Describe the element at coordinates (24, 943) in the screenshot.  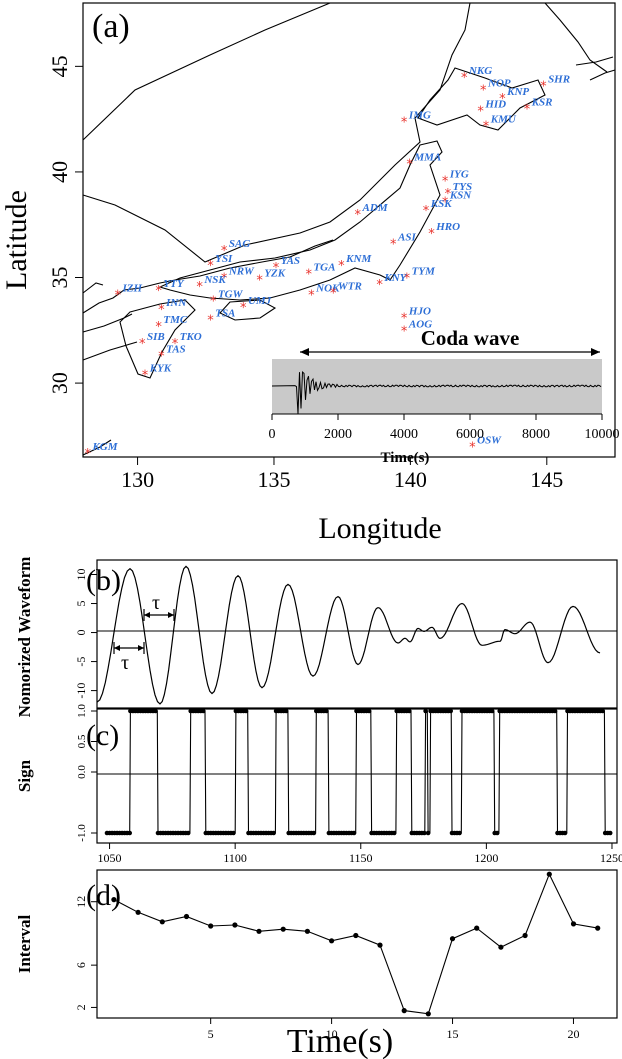
I see `panel-d-ylabel: Interval` at that location.